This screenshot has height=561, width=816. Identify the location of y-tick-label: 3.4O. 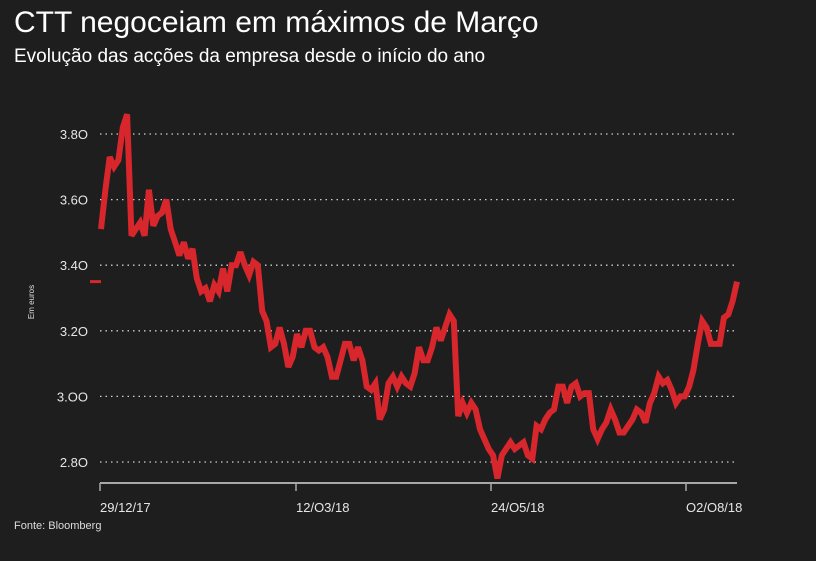
(74, 265).